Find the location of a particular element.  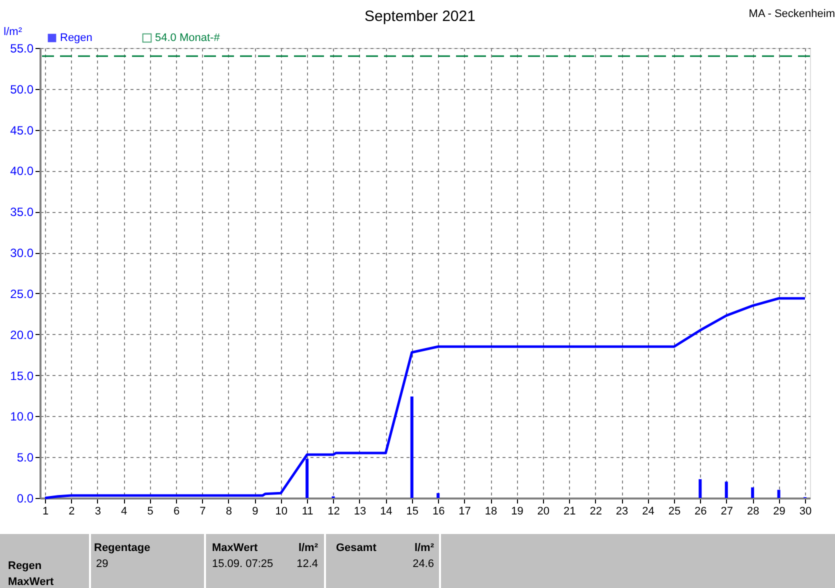

x-tick-label: 30 is located at coordinates (805, 512).